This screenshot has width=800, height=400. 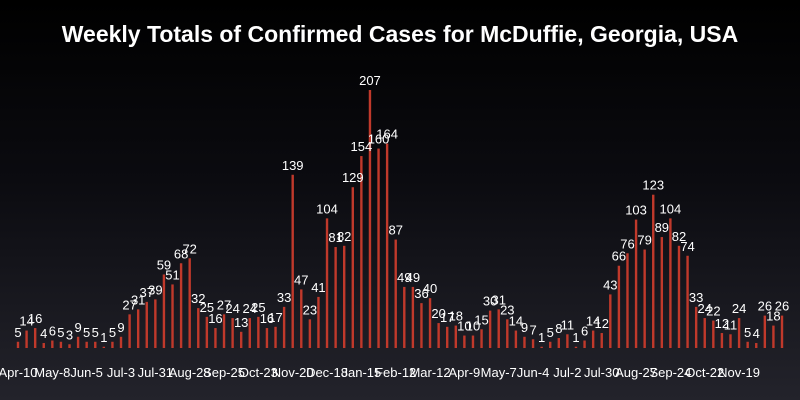 What do you see at coordinates (327, 372) in the screenshot?
I see `x-tick-label: Dec-18` at bounding box center [327, 372].